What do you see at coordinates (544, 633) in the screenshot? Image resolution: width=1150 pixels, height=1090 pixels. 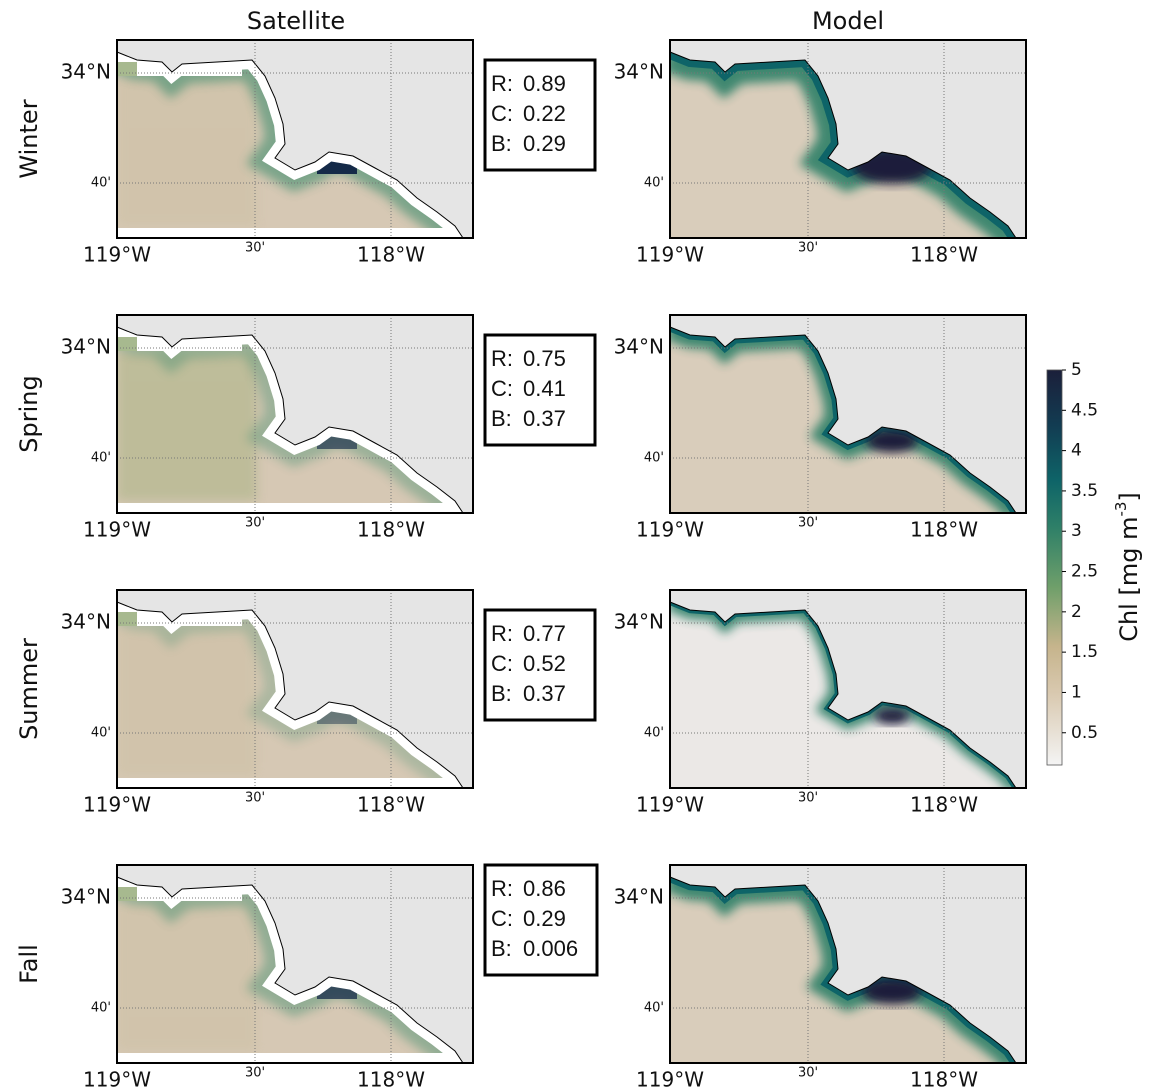 I see `stat-value: 0.77` at bounding box center [544, 633].